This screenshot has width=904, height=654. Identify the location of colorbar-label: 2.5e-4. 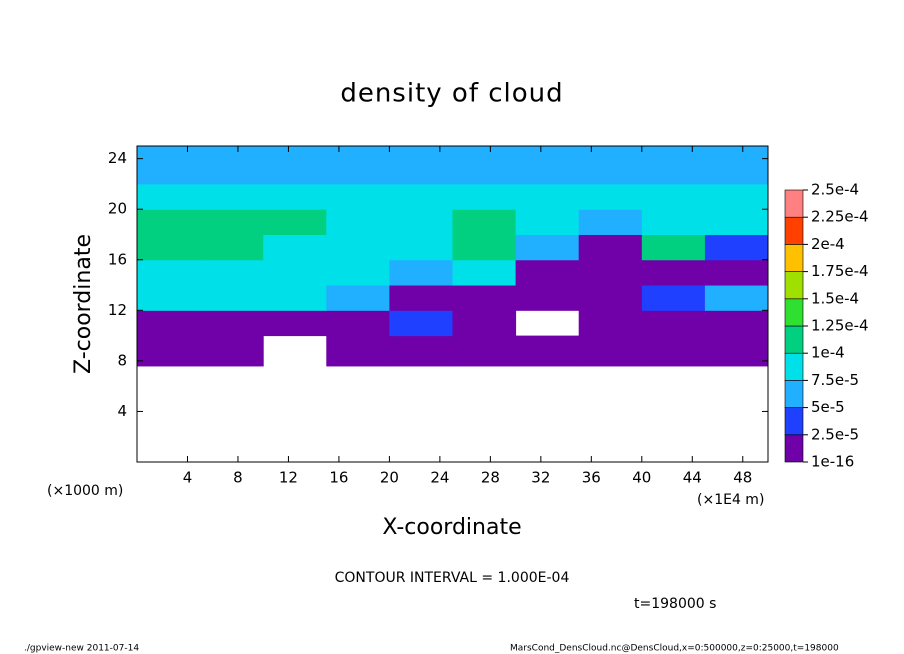
(835, 190).